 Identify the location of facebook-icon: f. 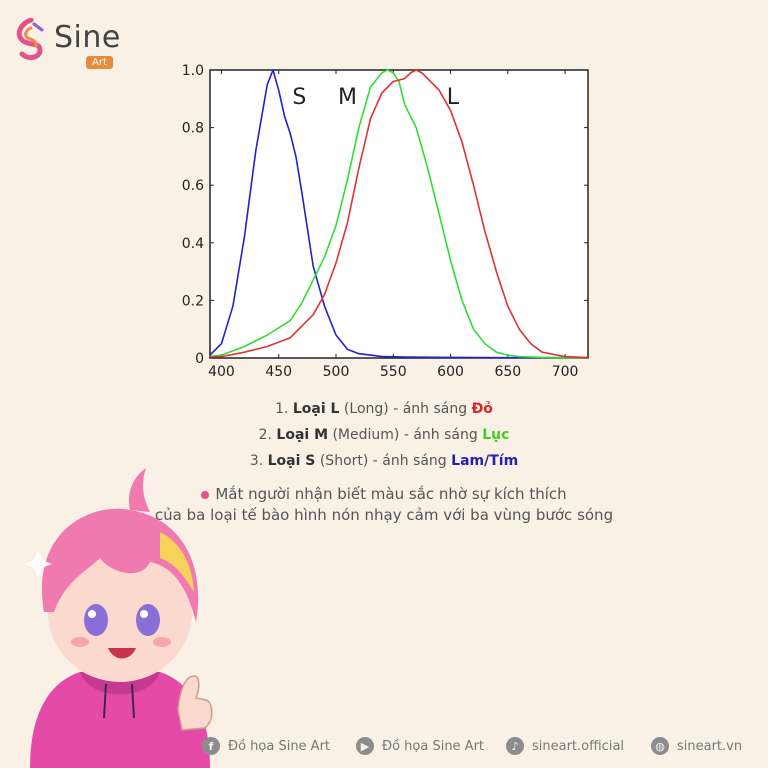
(211, 746).